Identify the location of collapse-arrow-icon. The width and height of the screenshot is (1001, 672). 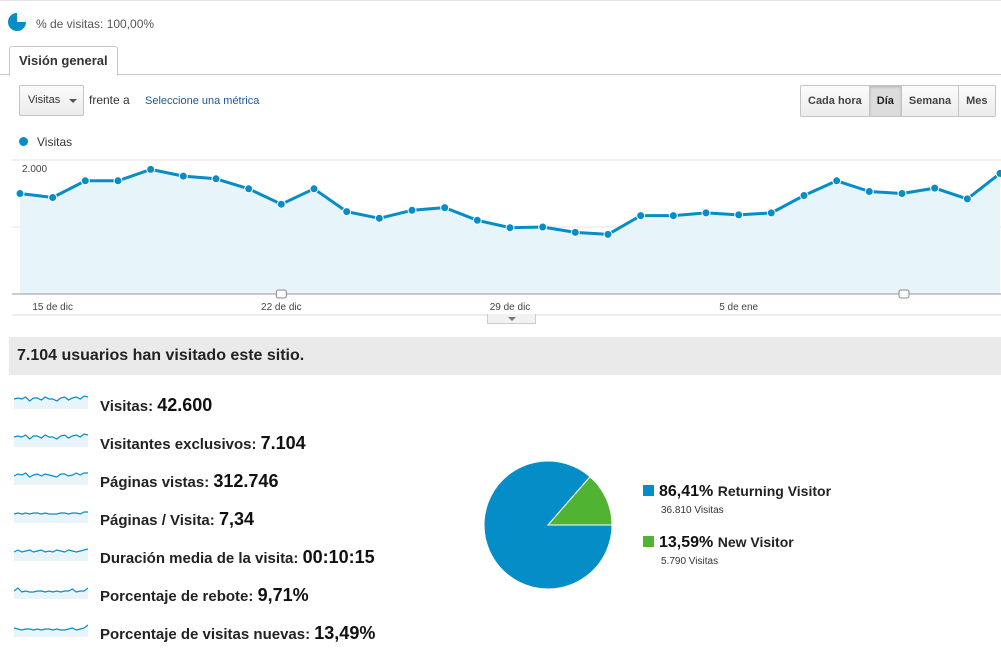
(512, 319).